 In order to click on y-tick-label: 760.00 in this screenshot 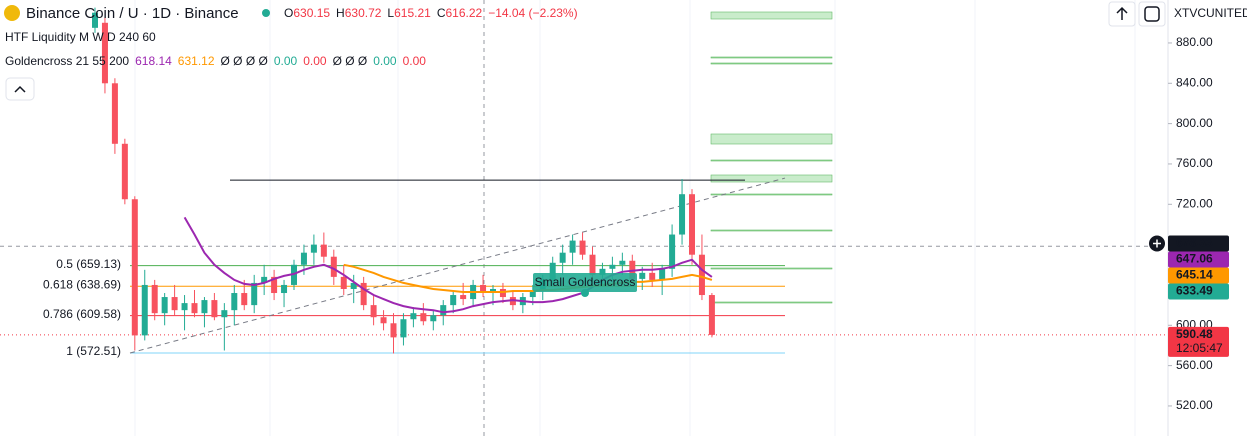, I will do `click(1194, 163)`.